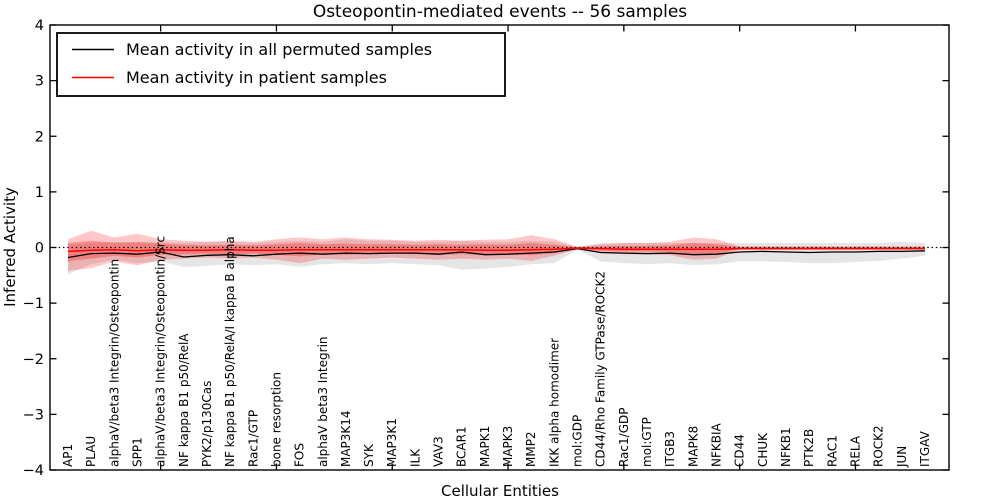 This screenshot has width=1000, height=500. I want to click on x-category-label: MAP3K1, so click(392, 442).